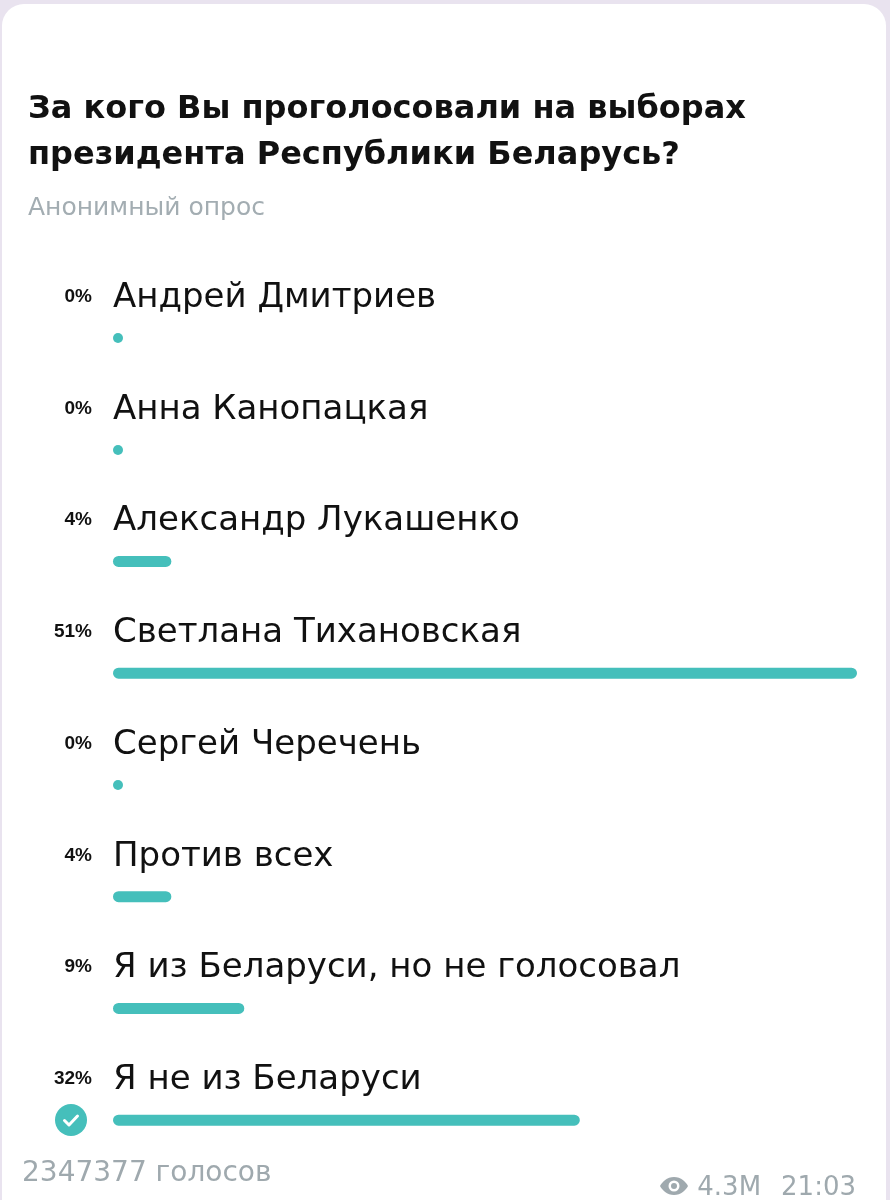  I want to click on chart-title: За кого Вы проголосовали на выборах президента Республики Беларусь?, so click(387, 130).